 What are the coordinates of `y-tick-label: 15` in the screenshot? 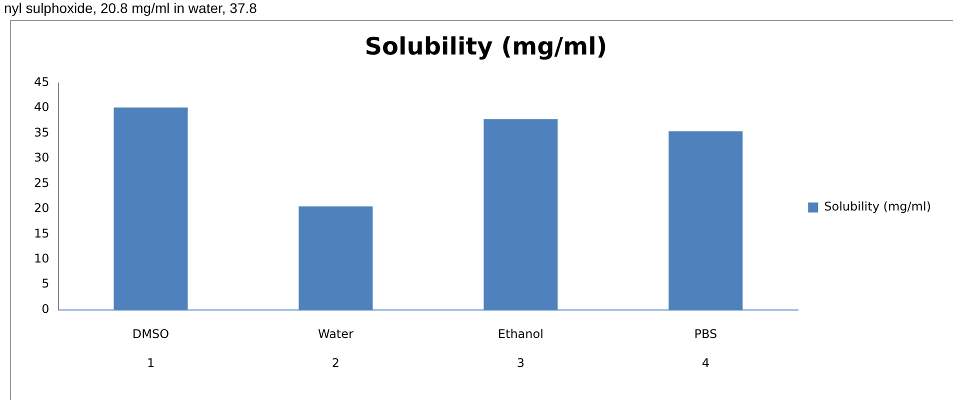 It's located at (42, 233).